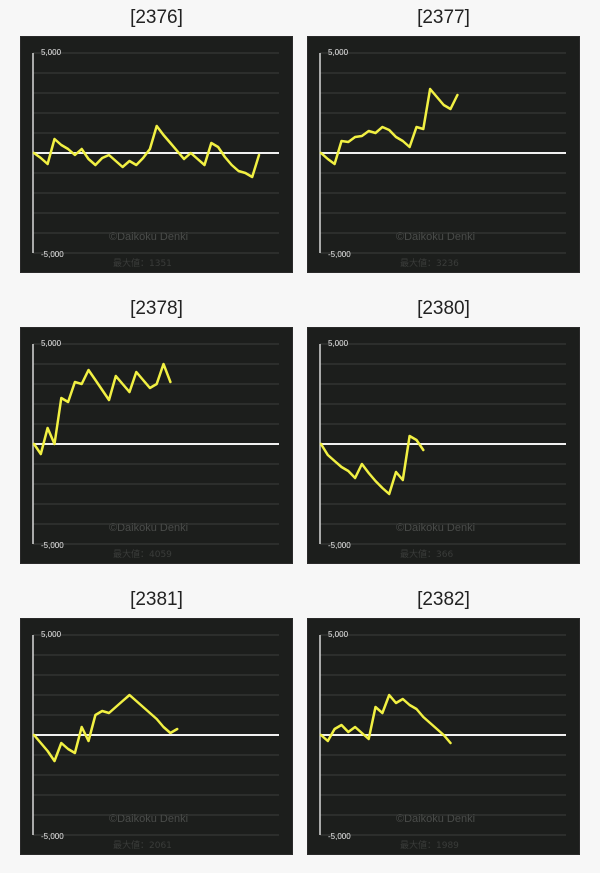  I want to click on chart-title: [2378], so click(156, 308).